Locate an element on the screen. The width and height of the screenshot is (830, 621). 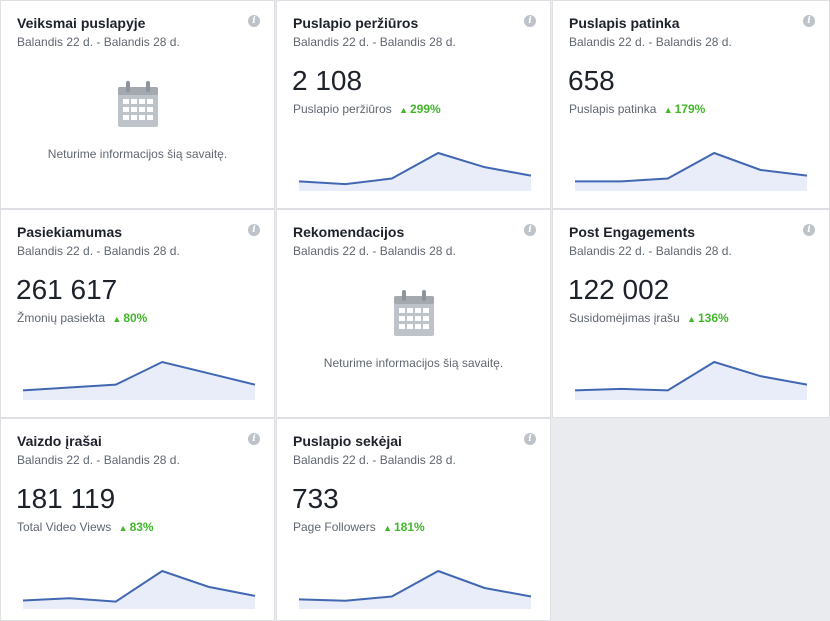
metric-label: Žmonių pasiekta is located at coordinates (61, 318).